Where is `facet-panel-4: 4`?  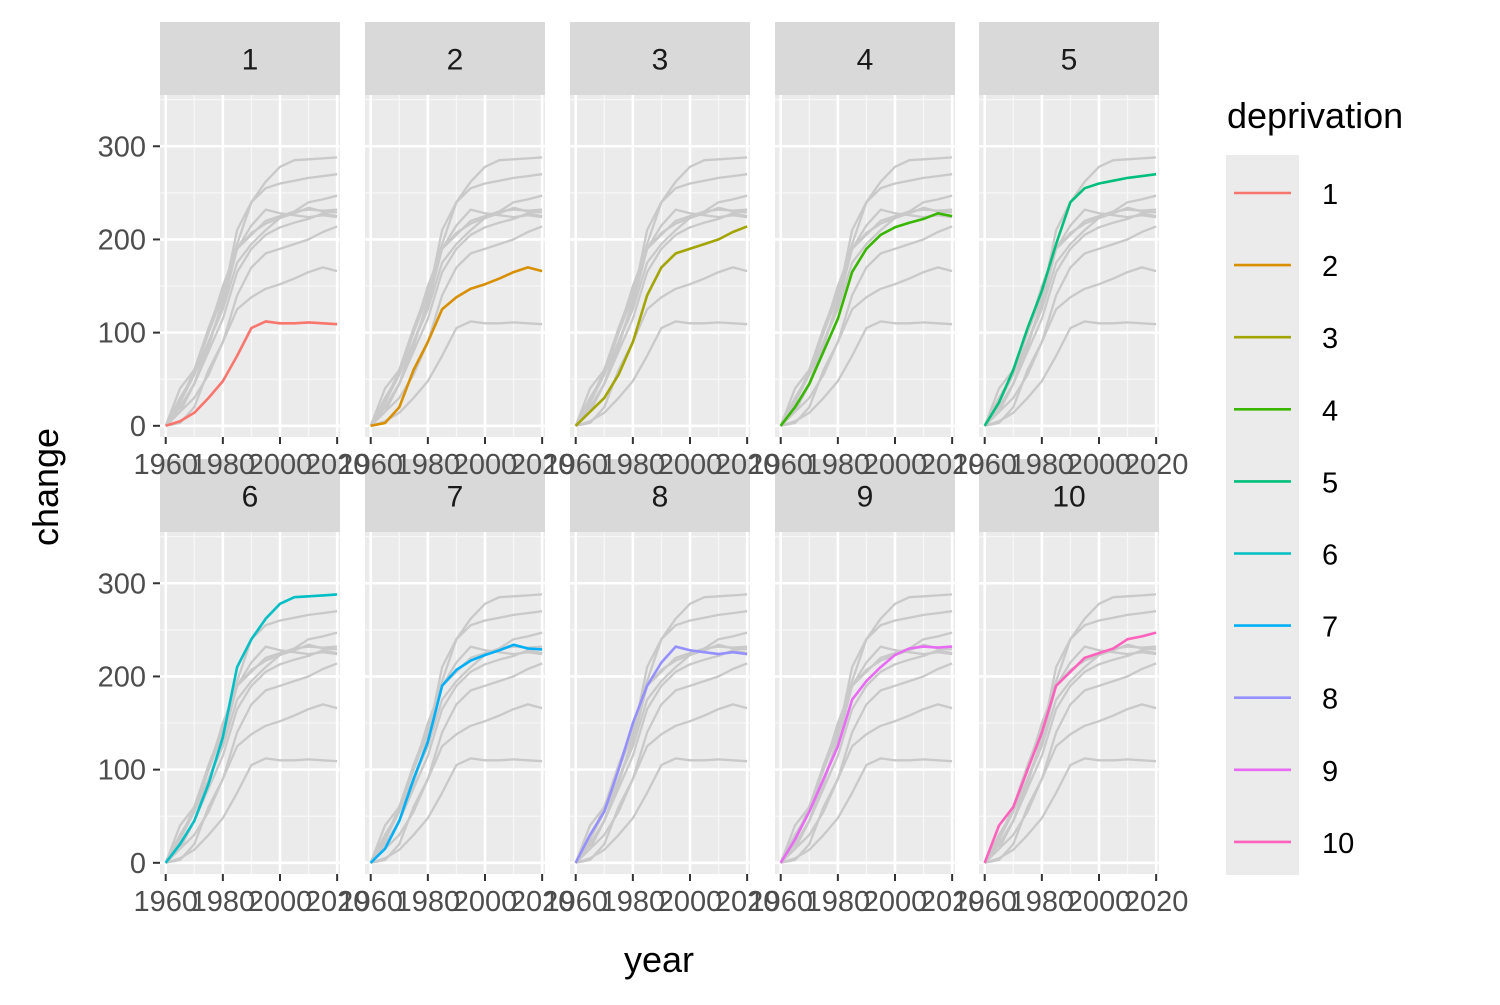
facet-panel-4: 4 is located at coordinates (865, 229).